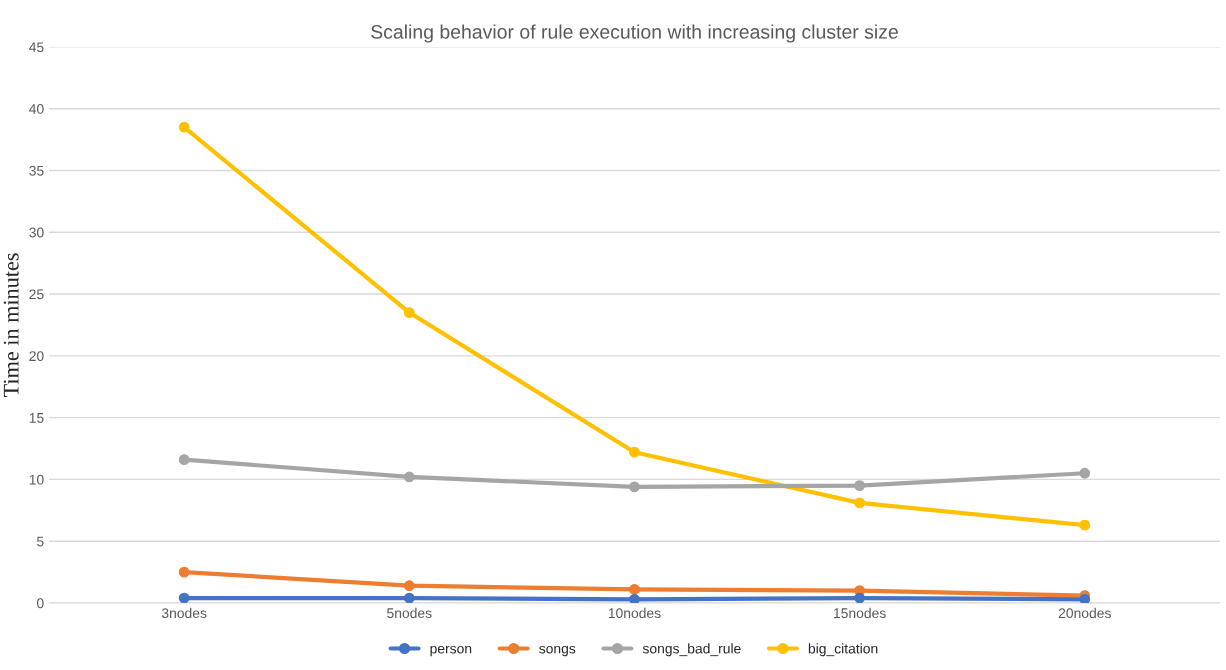 The image size is (1226, 670). Describe the element at coordinates (36, 109) in the screenshot. I see `y-tick-label: 40` at that location.